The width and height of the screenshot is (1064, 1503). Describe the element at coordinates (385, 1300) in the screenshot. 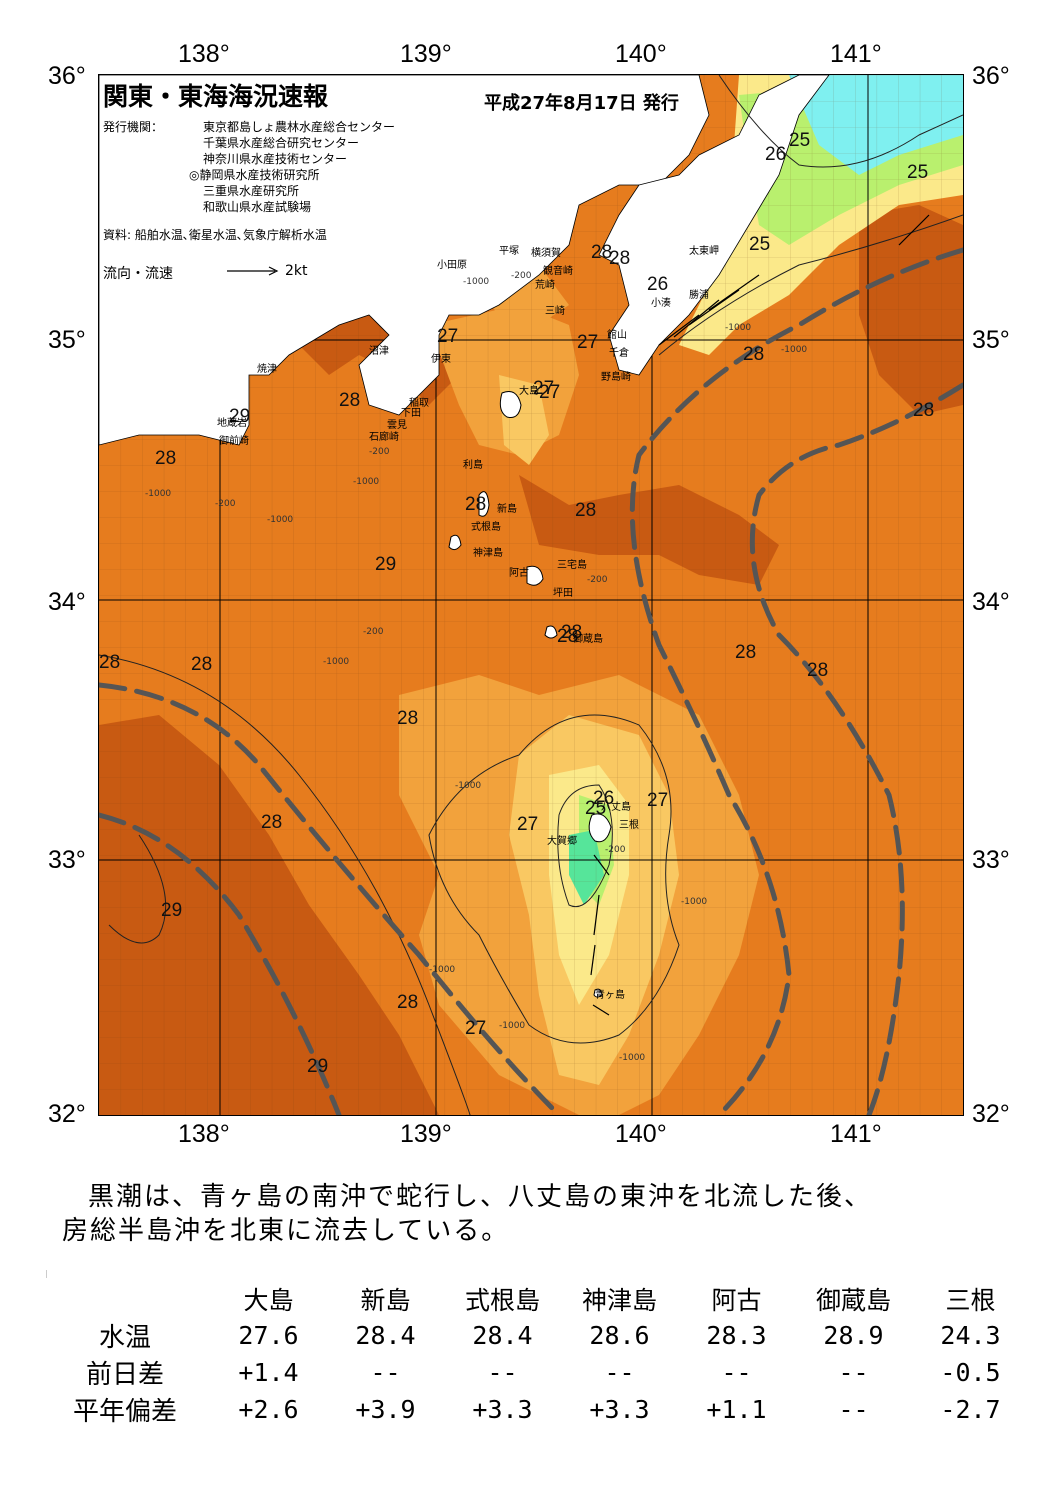

I see `column-header: 新島` at that location.